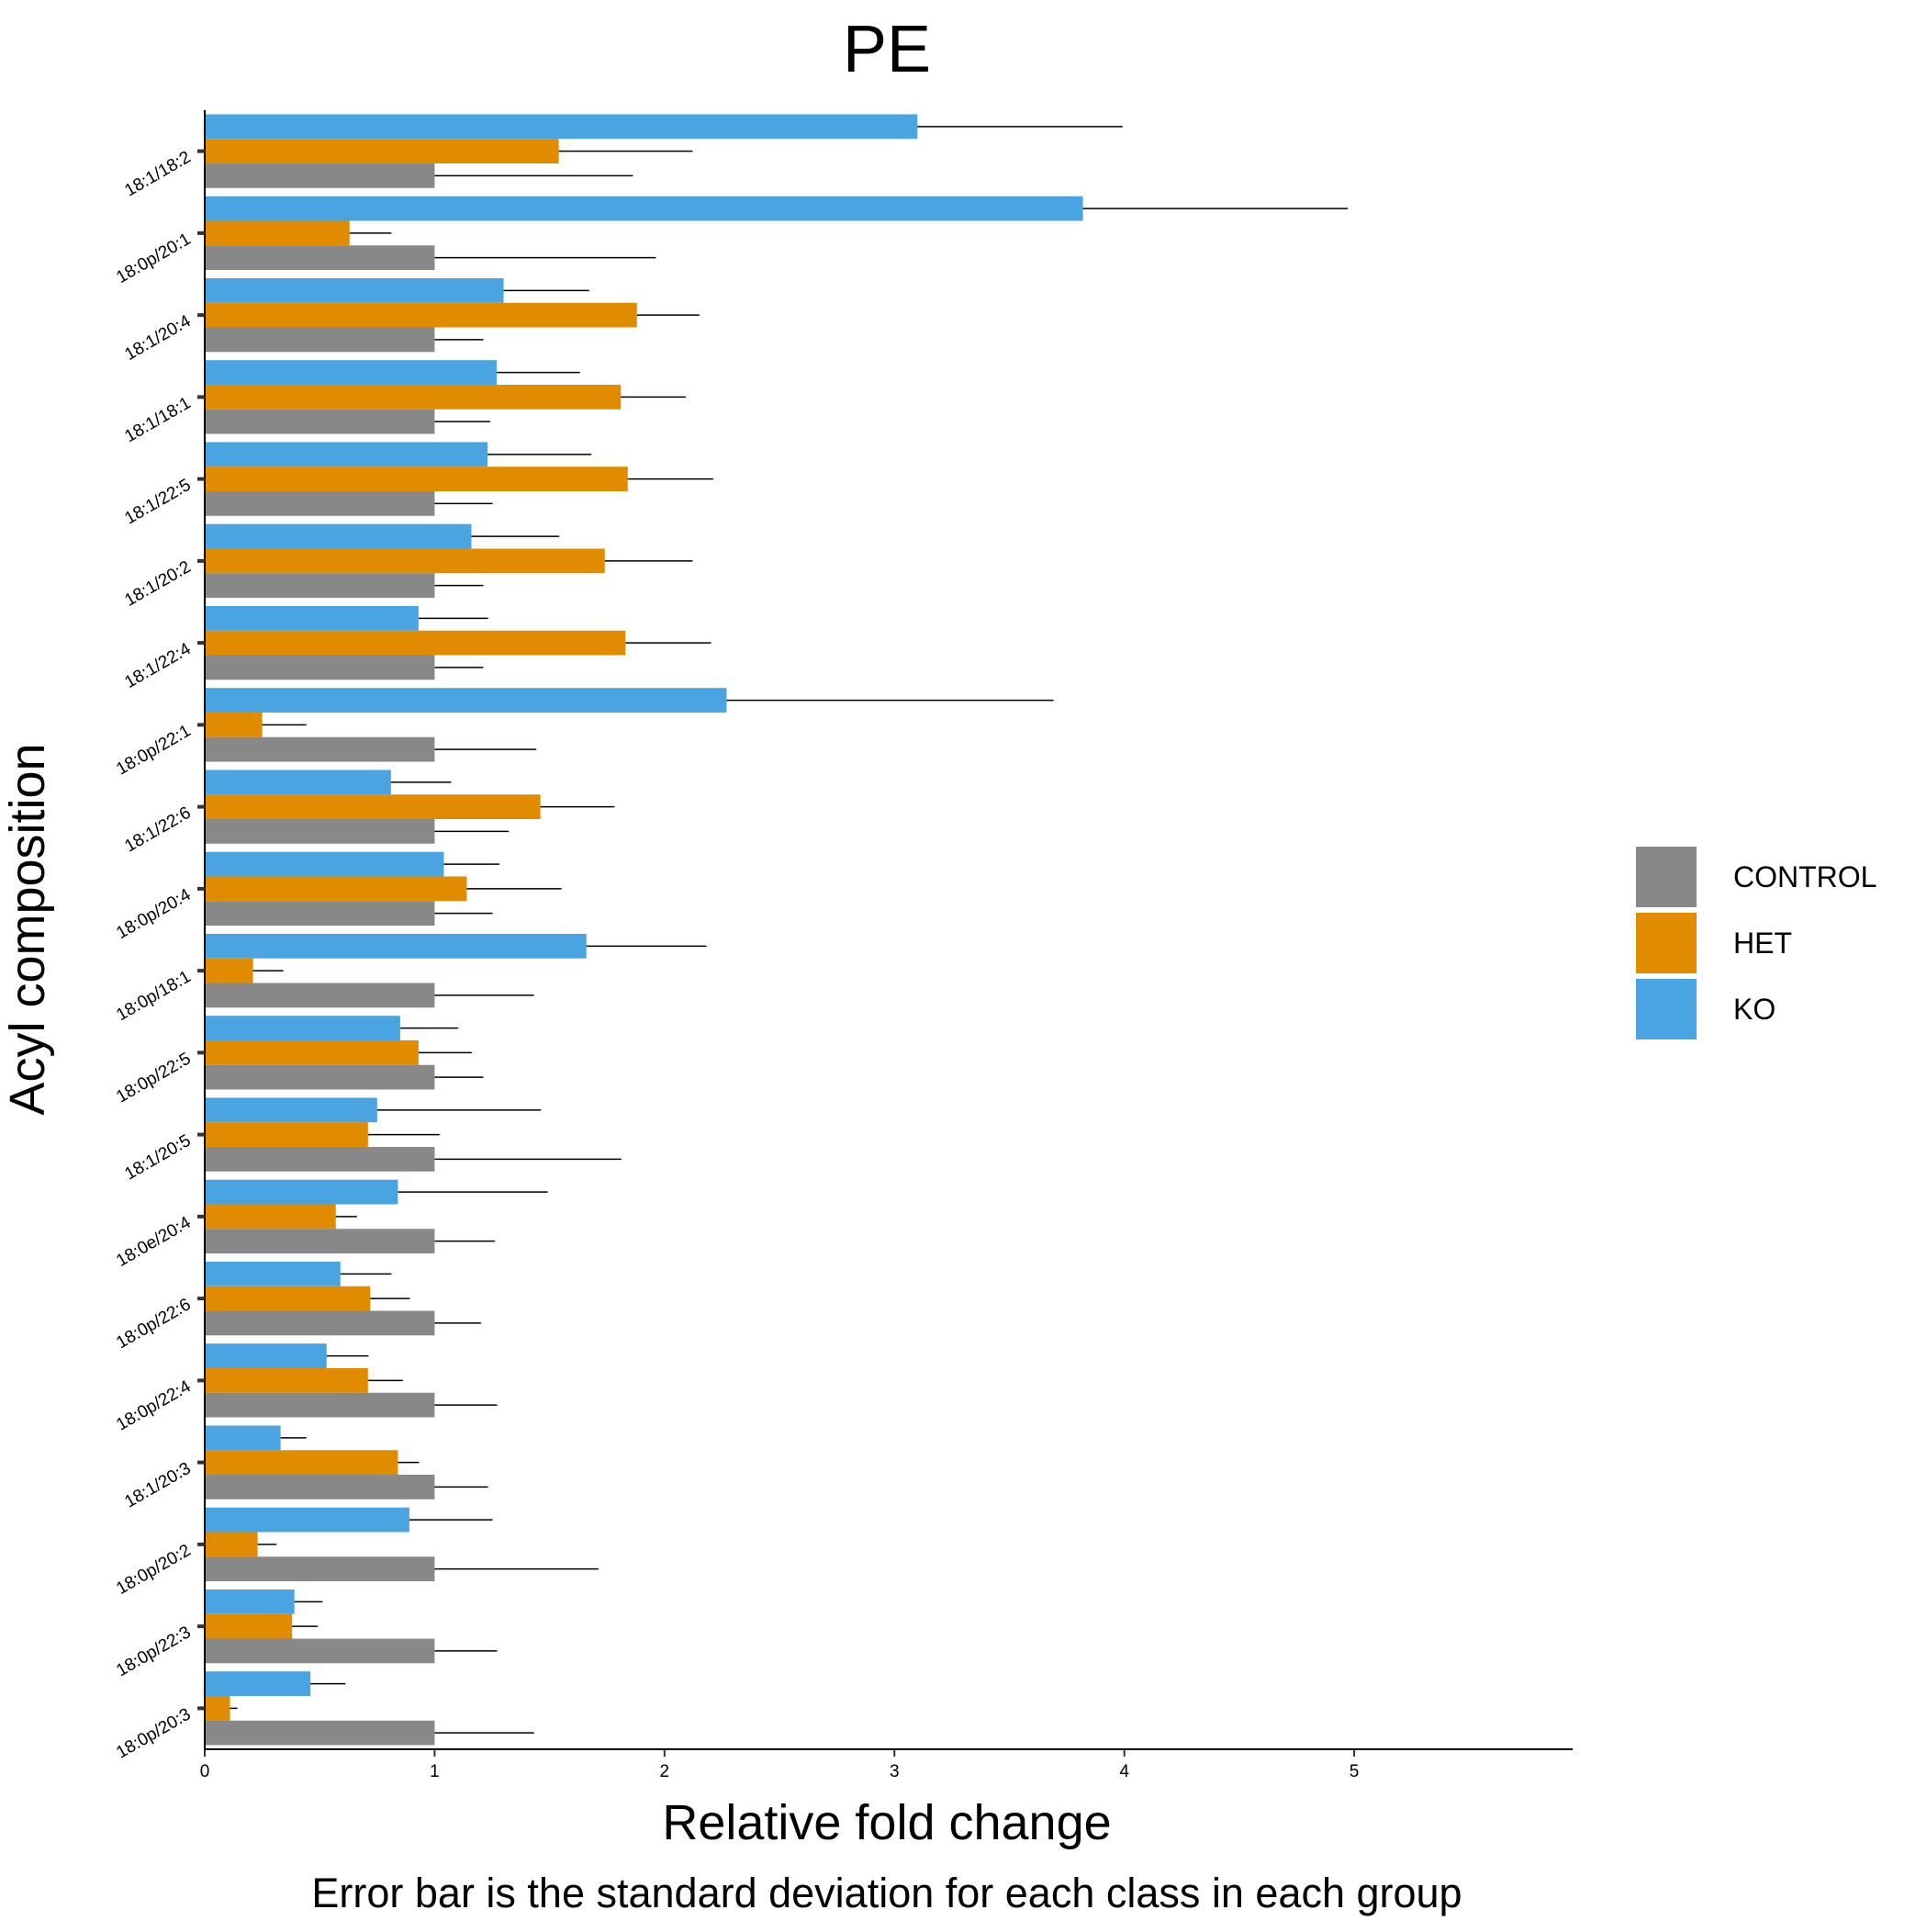  Describe the element at coordinates (1667, 943) in the screenshot. I see `legend-key-het` at that location.